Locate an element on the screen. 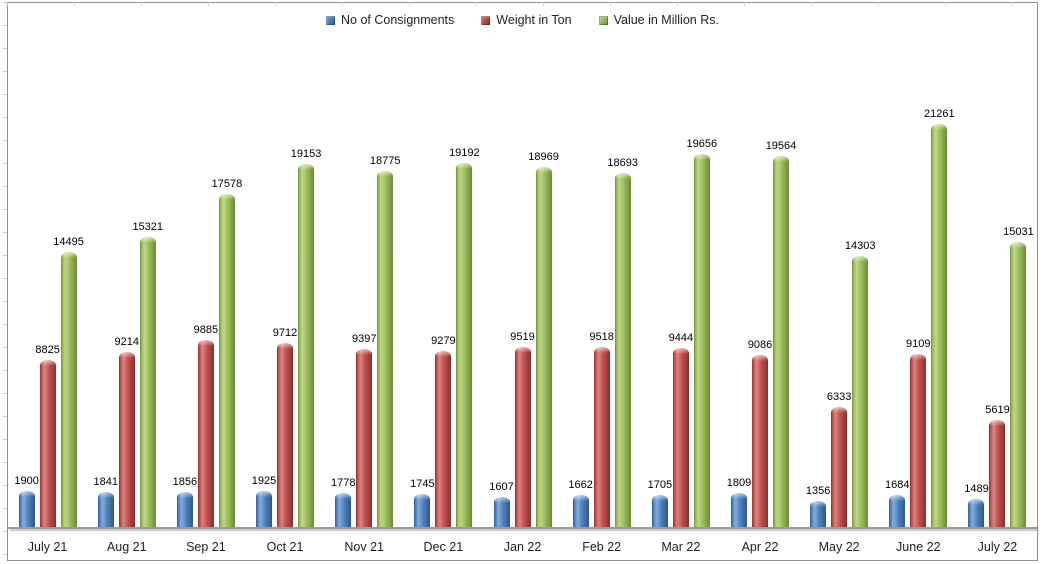 The width and height of the screenshot is (1042, 564). data-label: 1662 is located at coordinates (580, 485).